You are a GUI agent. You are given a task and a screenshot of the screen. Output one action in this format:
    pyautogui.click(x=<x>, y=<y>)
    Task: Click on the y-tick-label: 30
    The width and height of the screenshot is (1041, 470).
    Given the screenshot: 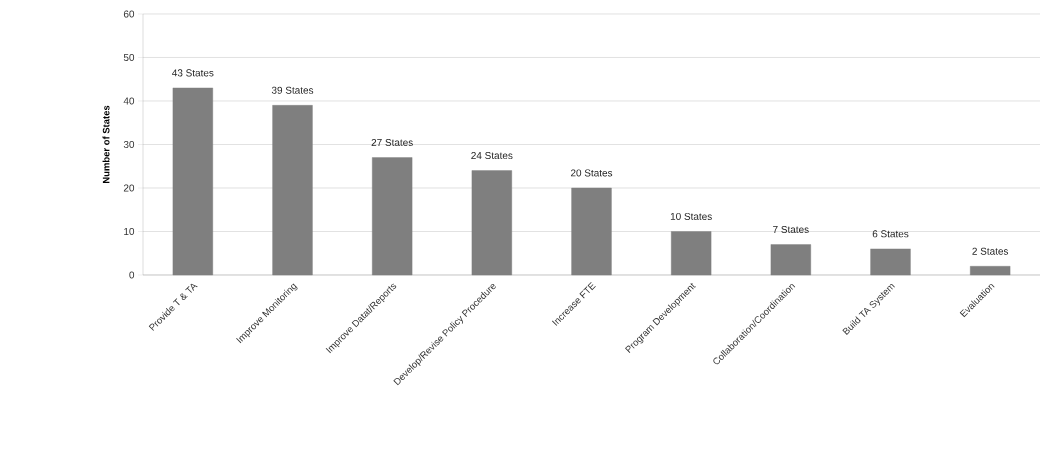 What is the action you would take?
    pyautogui.click(x=129, y=144)
    